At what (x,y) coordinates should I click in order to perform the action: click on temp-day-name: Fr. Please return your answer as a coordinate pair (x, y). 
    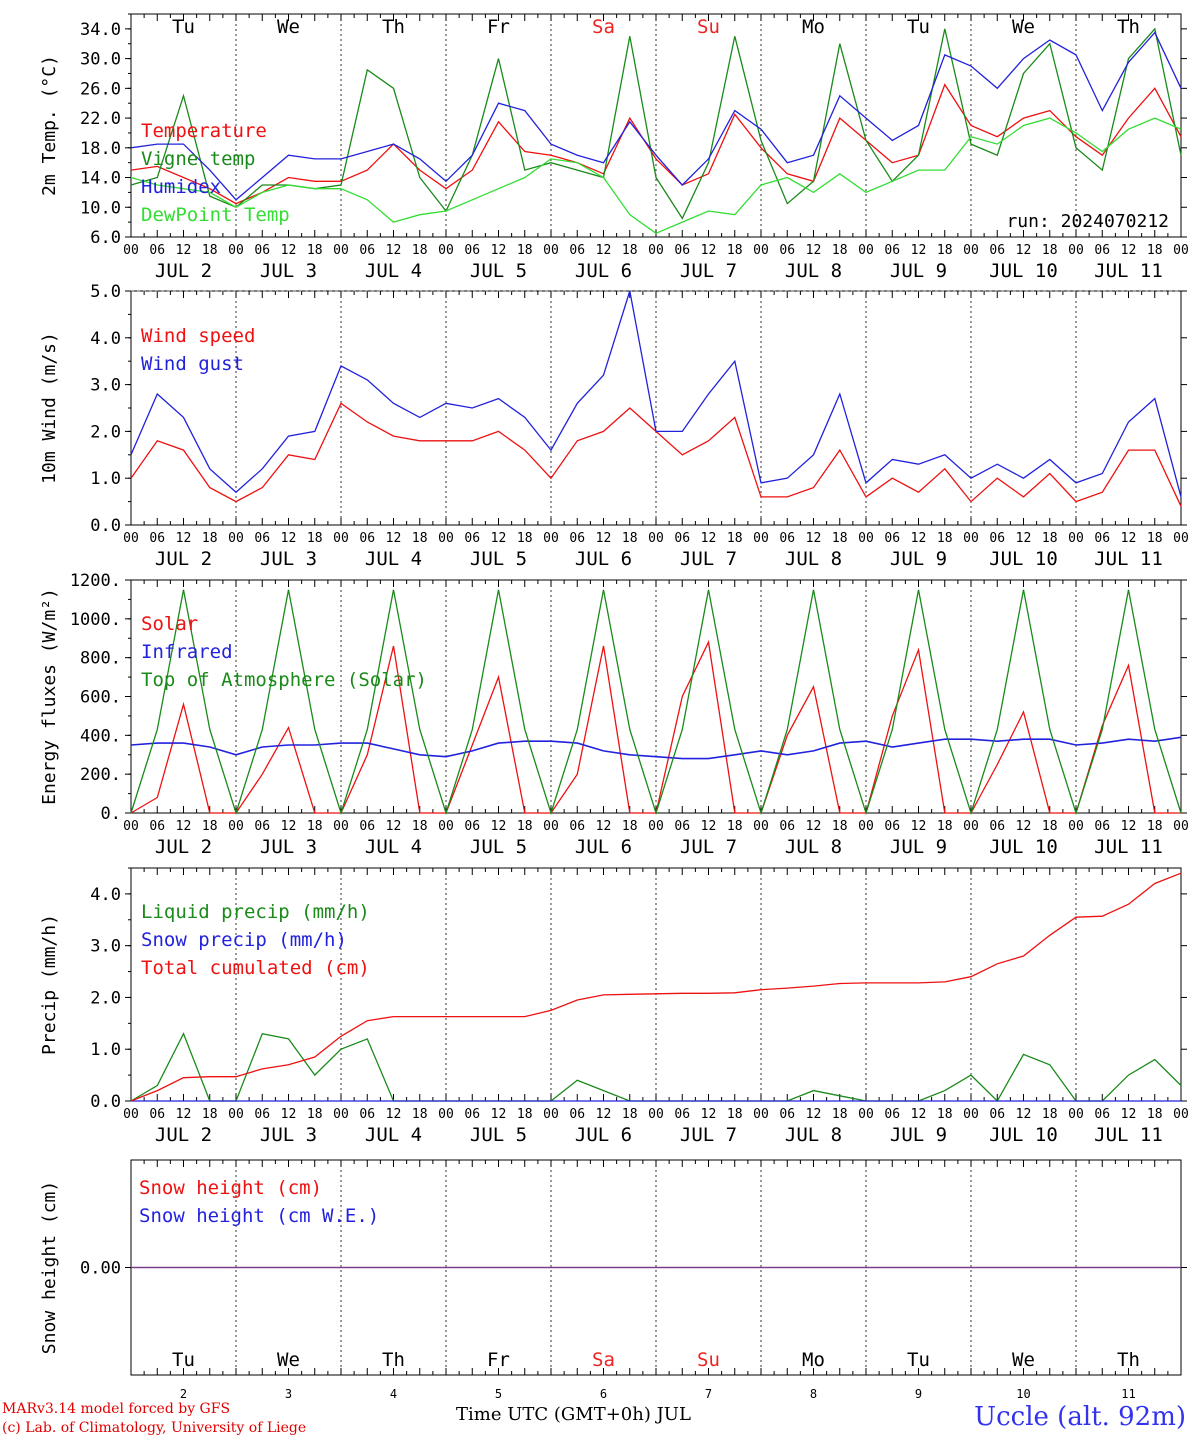
    Looking at the image, I should click on (498, 27).